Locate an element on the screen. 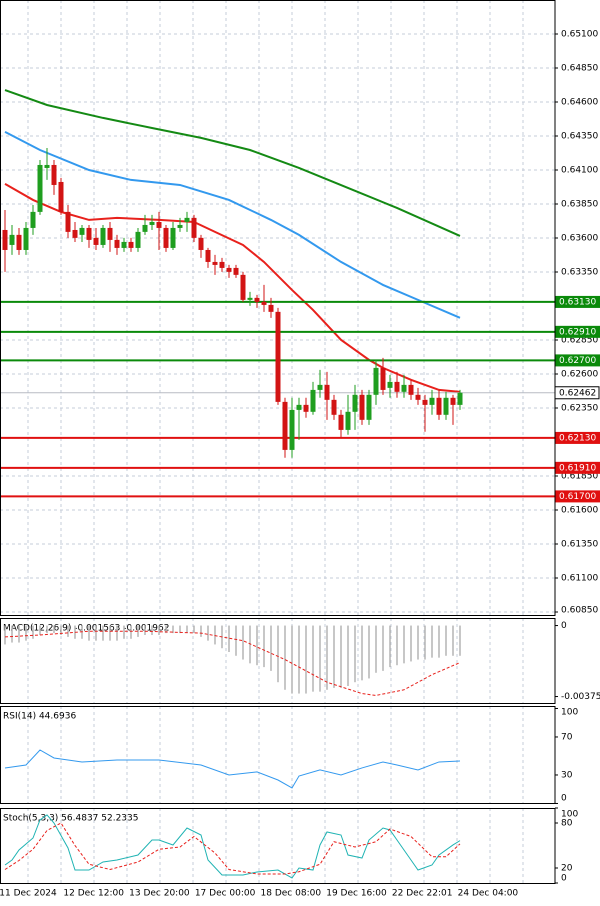  level-label: 0.61910 is located at coordinates (577, 468).